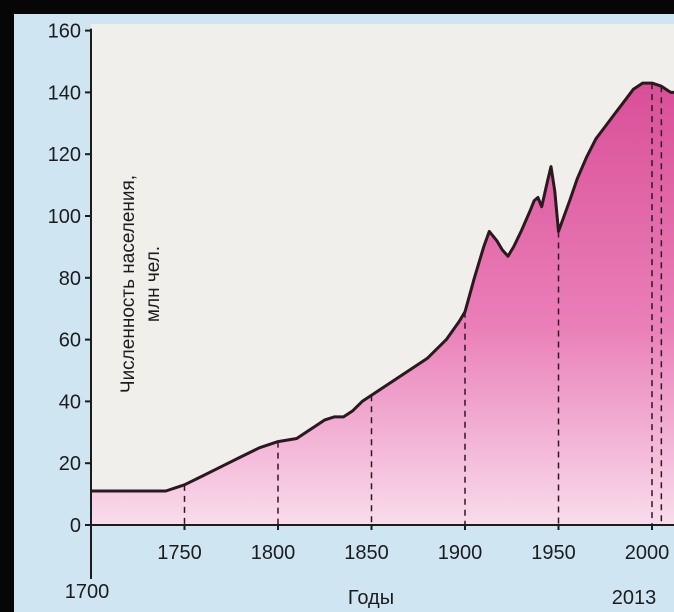 The height and width of the screenshot is (612, 674). Describe the element at coordinates (634, 598) in the screenshot. I see `x-end-label: 2013` at that location.